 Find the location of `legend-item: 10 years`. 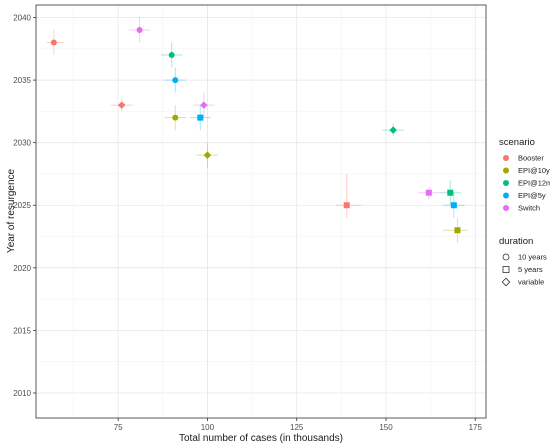

legend-item: 10 years is located at coordinates (524, 257).